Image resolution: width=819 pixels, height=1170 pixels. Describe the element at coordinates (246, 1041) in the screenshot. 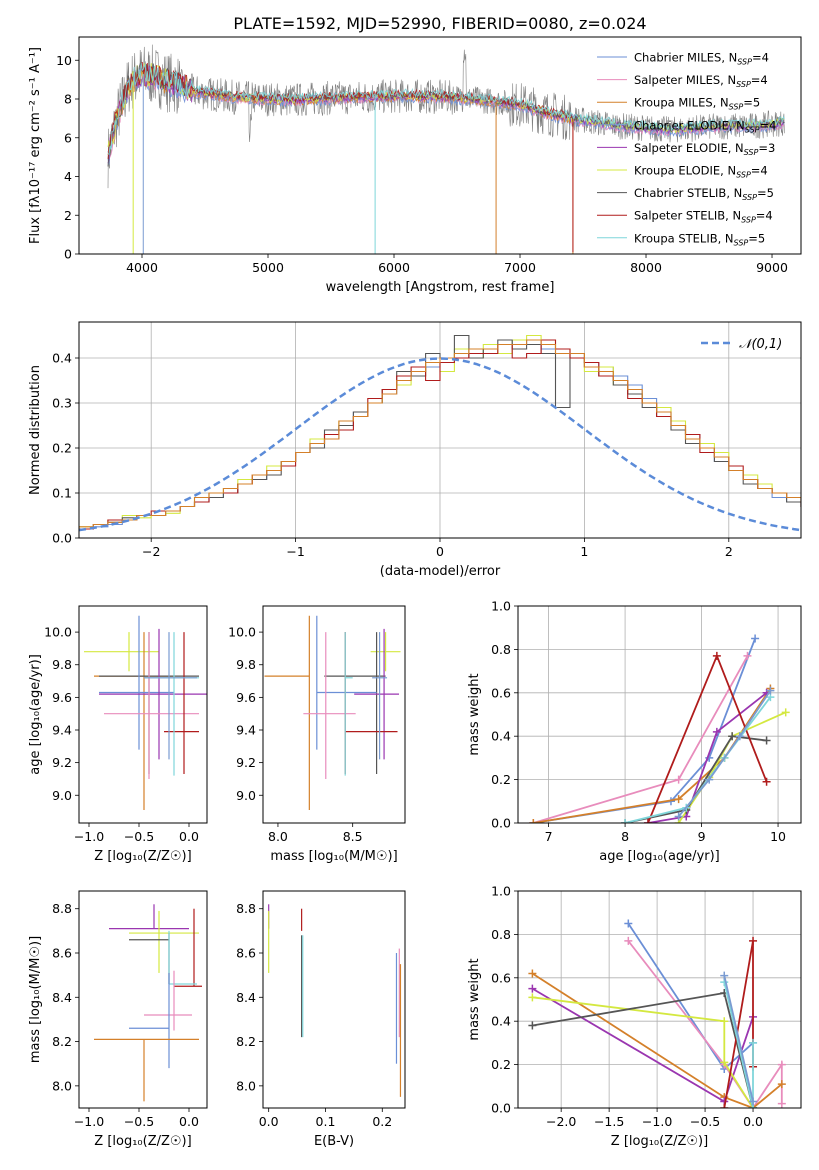

I see `y-tick-label: 8.2` at that location.